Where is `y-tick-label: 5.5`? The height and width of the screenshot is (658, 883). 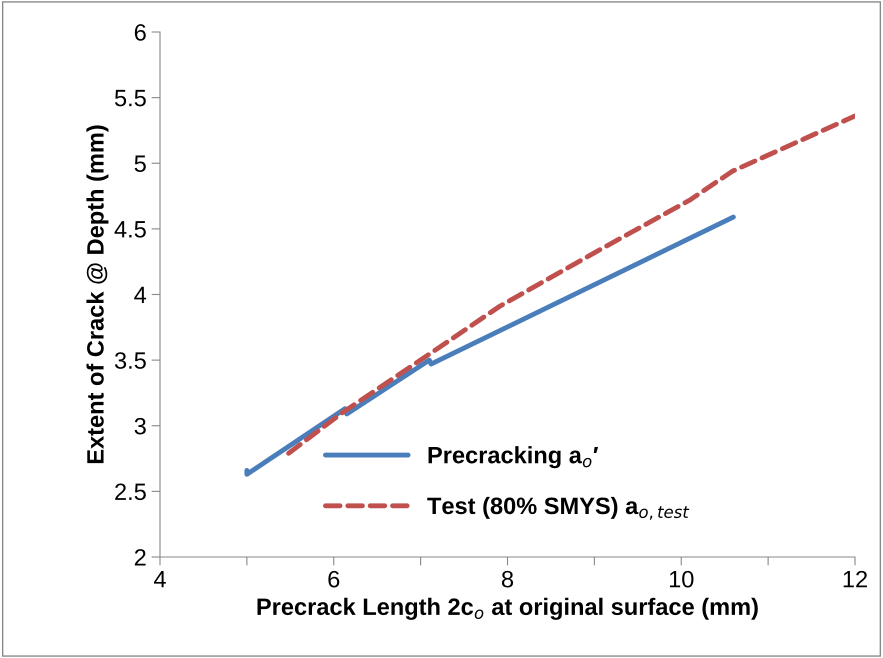
y-tick-label: 5.5 is located at coordinates (130, 98).